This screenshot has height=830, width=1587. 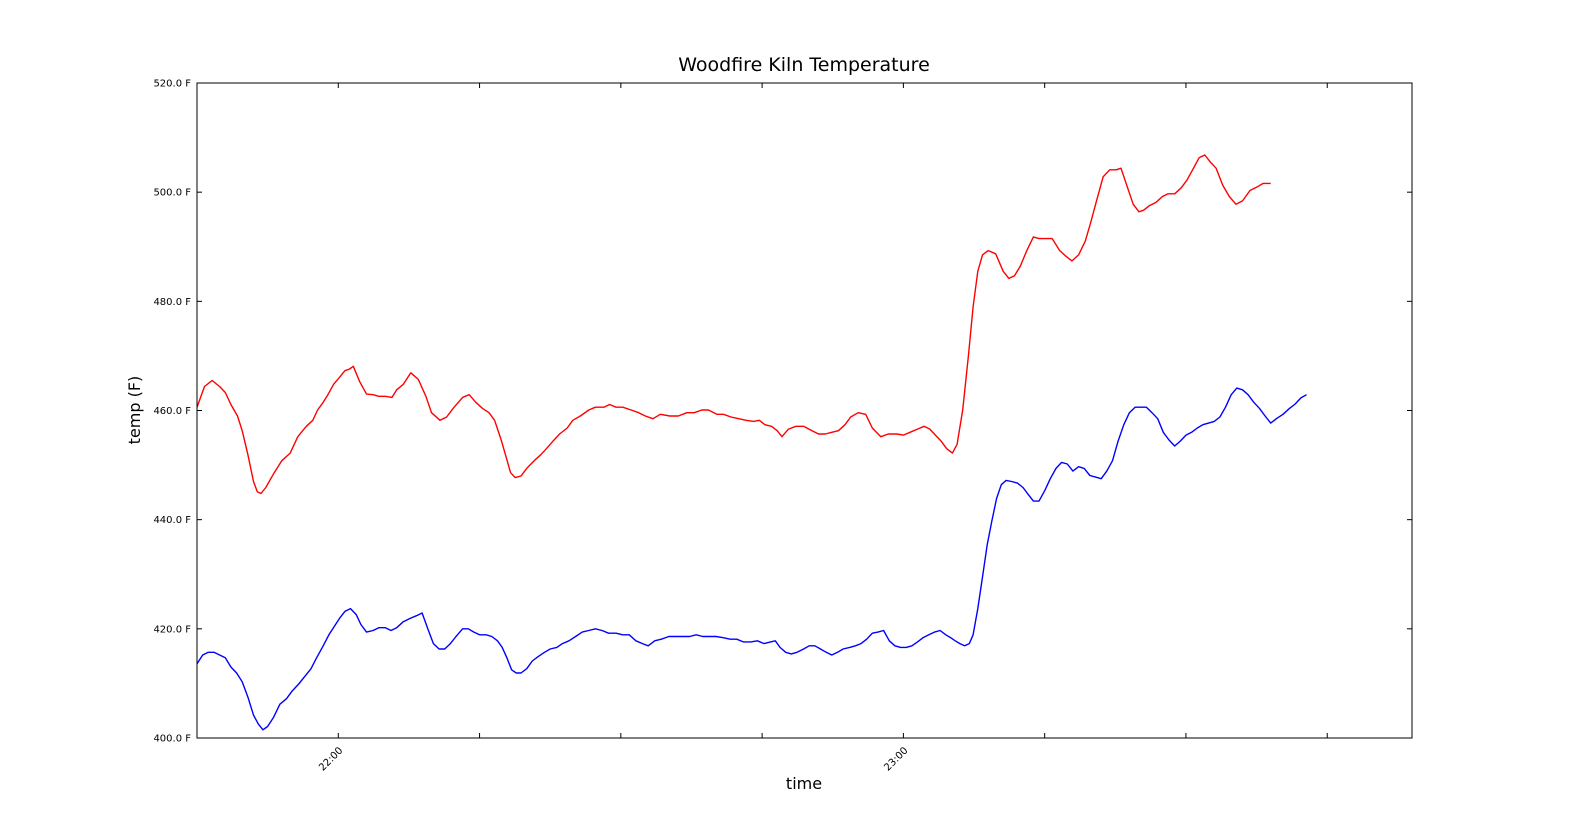 What do you see at coordinates (172, 84) in the screenshot?
I see `y-tick-label: 520.0 F` at bounding box center [172, 84].